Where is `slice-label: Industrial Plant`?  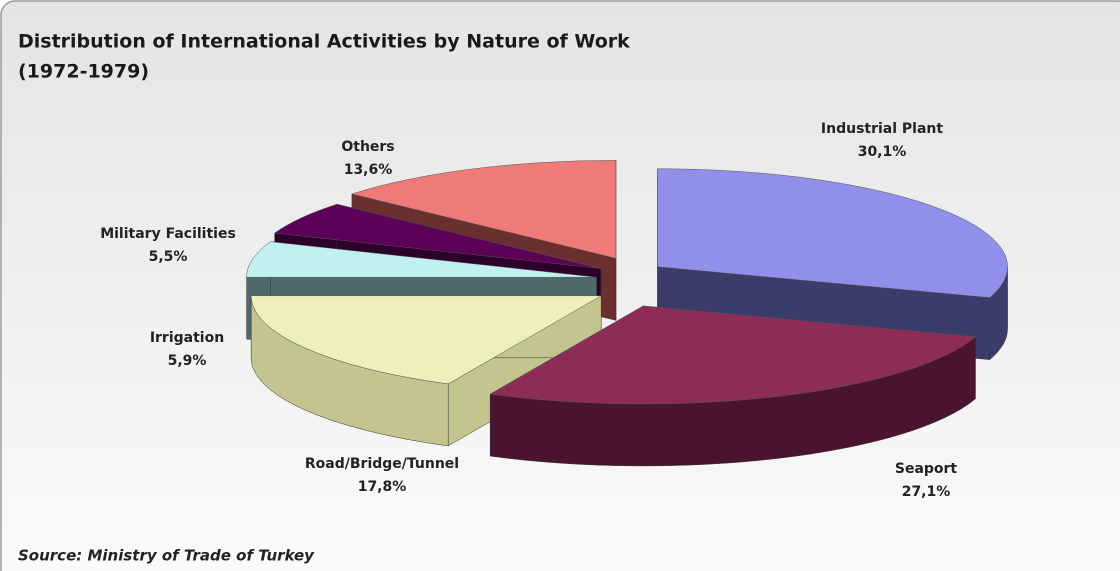
slice-label: Industrial Plant is located at coordinates (882, 129).